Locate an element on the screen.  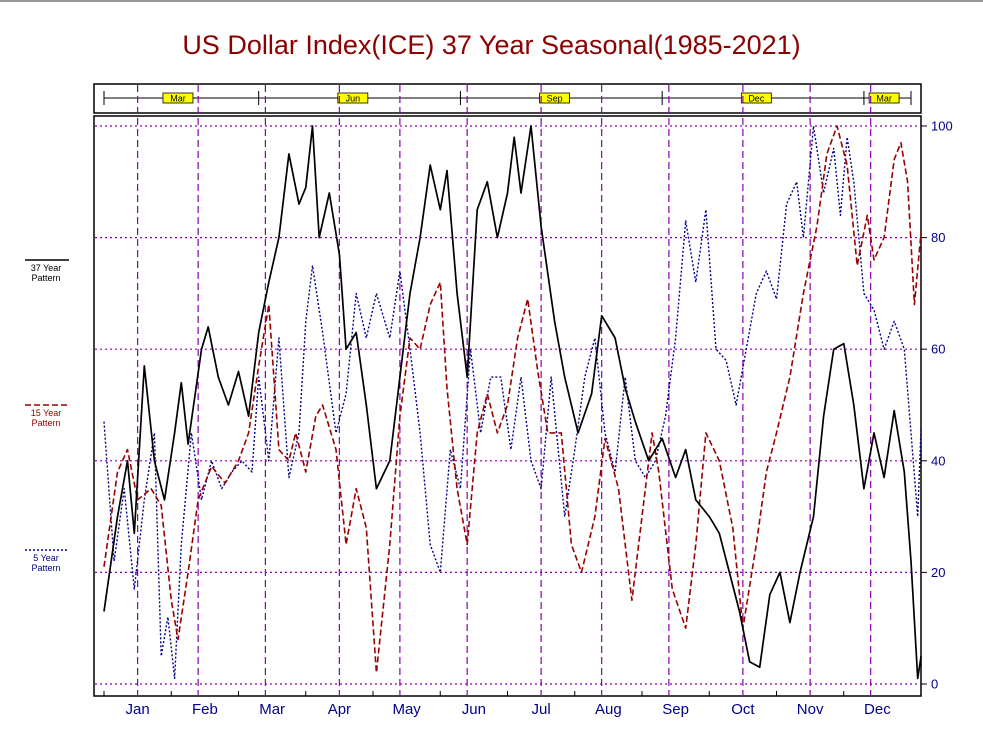
x-tick-label: Sep is located at coordinates (675, 709).